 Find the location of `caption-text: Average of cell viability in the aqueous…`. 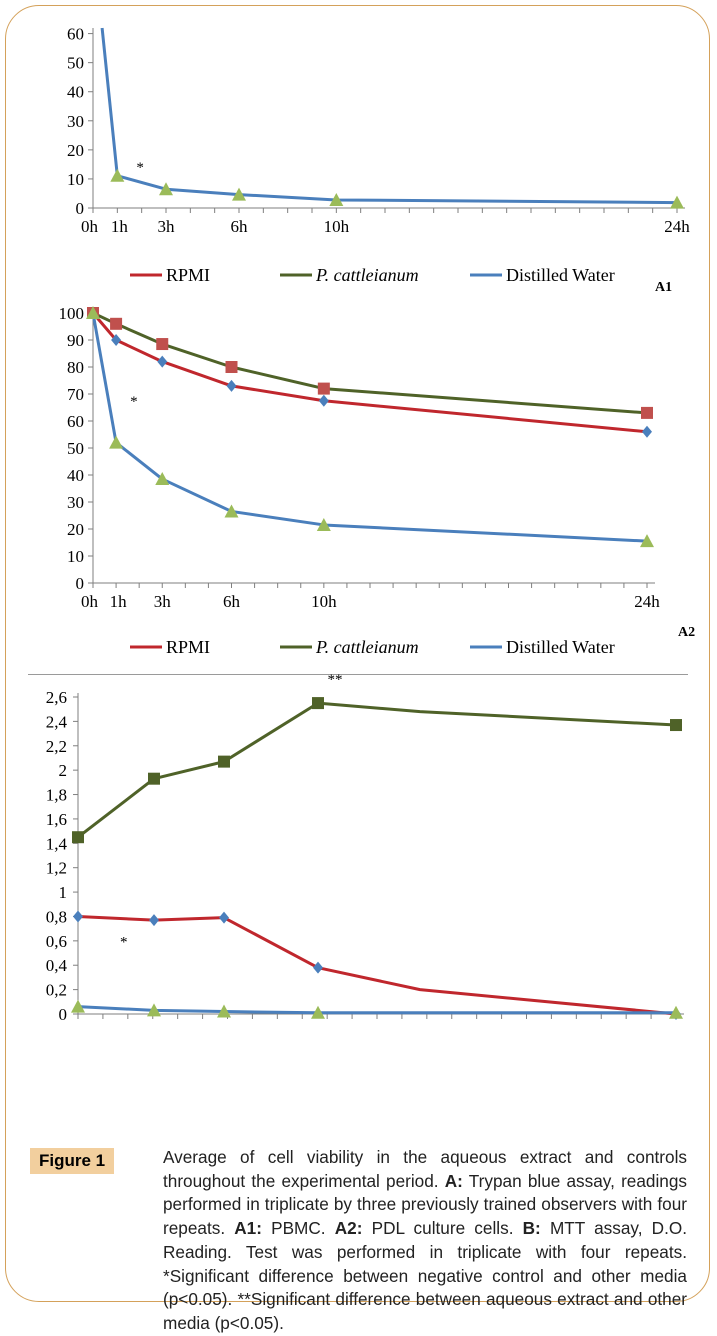

caption-text: Average of cell viability in the aqueous… is located at coordinates (425, 1169).